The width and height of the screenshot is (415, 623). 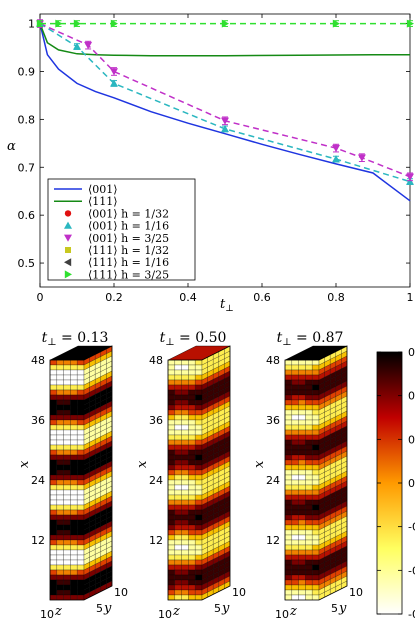 What do you see at coordinates (128, 226) in the screenshot?
I see `legend-label: ⟨001⟩ h = 1/16` at bounding box center [128, 226].